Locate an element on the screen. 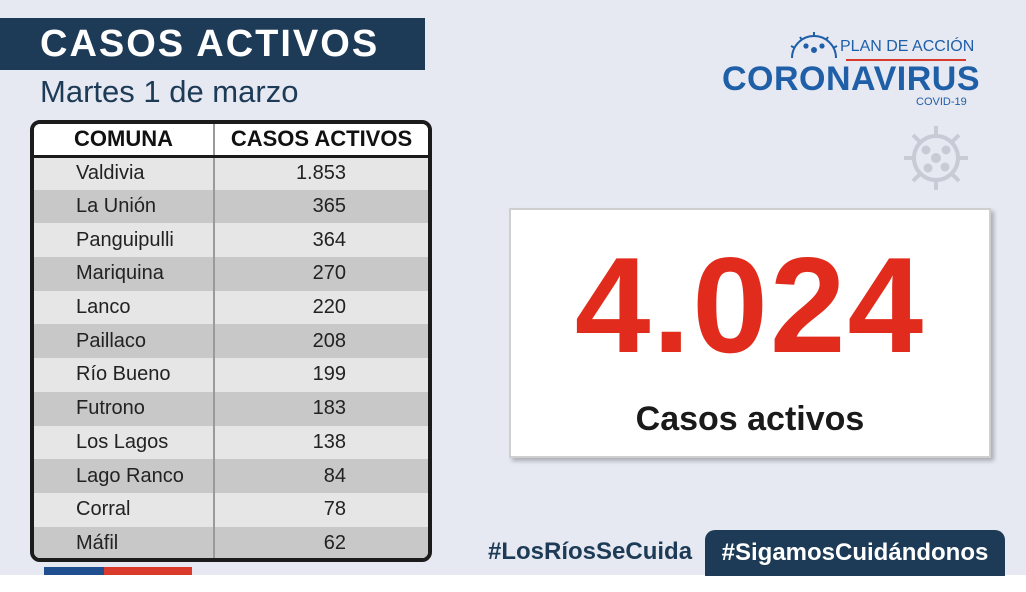 The width and height of the screenshot is (1026, 592). footer-band is located at coordinates (513, 583).